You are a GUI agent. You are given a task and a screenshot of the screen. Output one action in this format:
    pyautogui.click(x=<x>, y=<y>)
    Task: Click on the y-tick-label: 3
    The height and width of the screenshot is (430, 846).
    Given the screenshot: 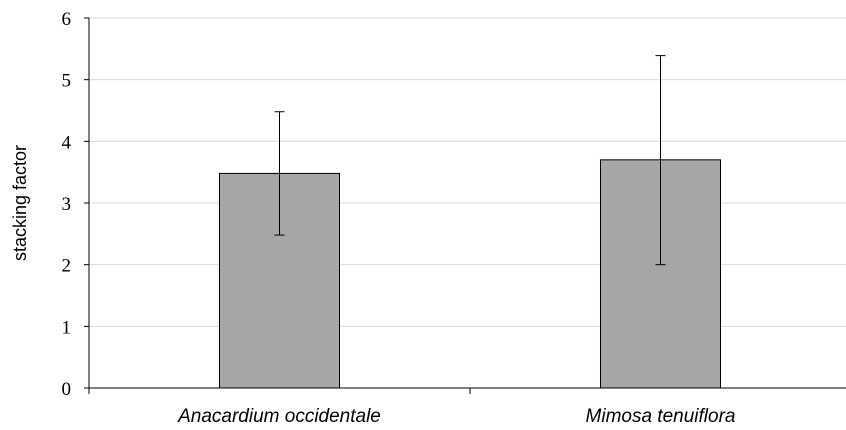 What is the action you would take?
    pyautogui.click(x=67, y=204)
    